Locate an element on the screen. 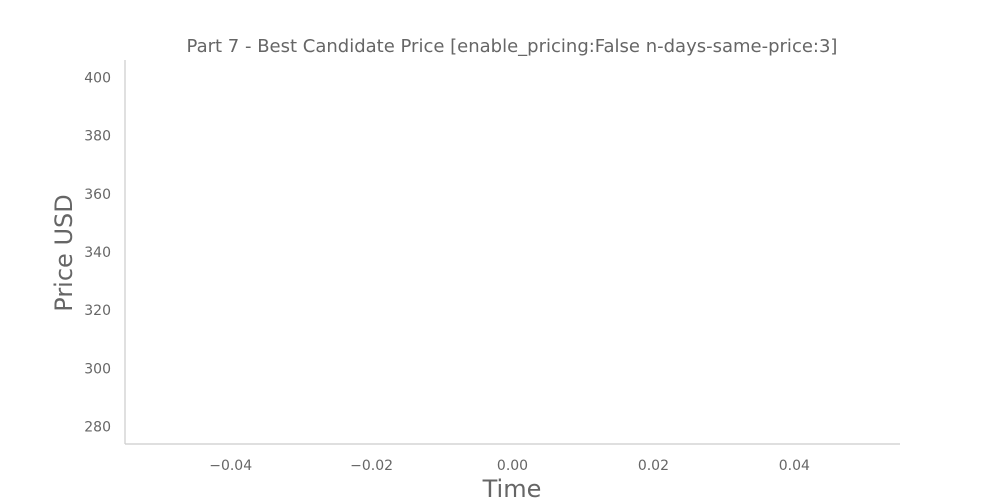 The image size is (1000, 500). y-tick-label: 280 is located at coordinates (97, 428).